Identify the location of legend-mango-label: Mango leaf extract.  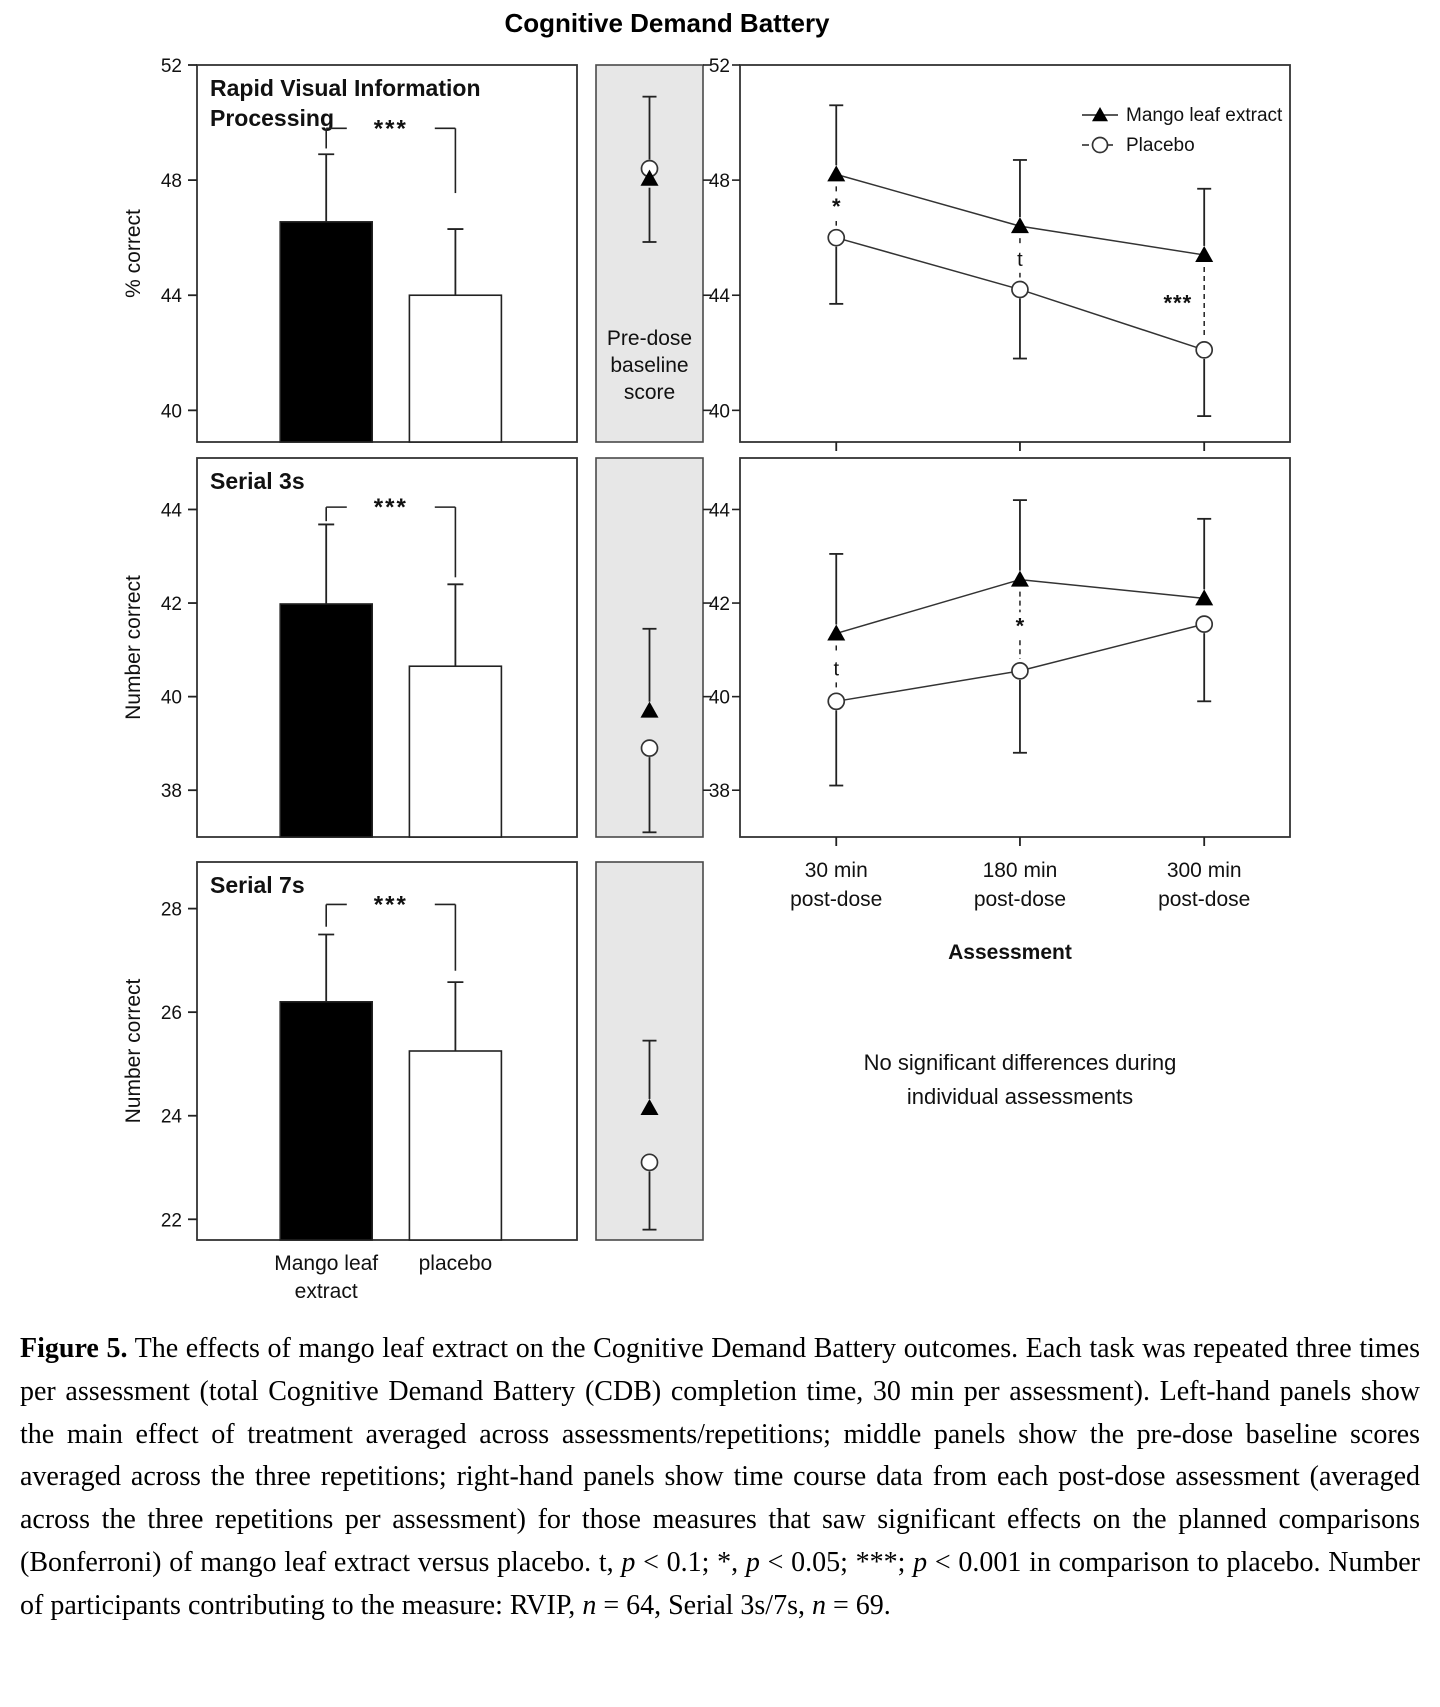
(1204, 115).